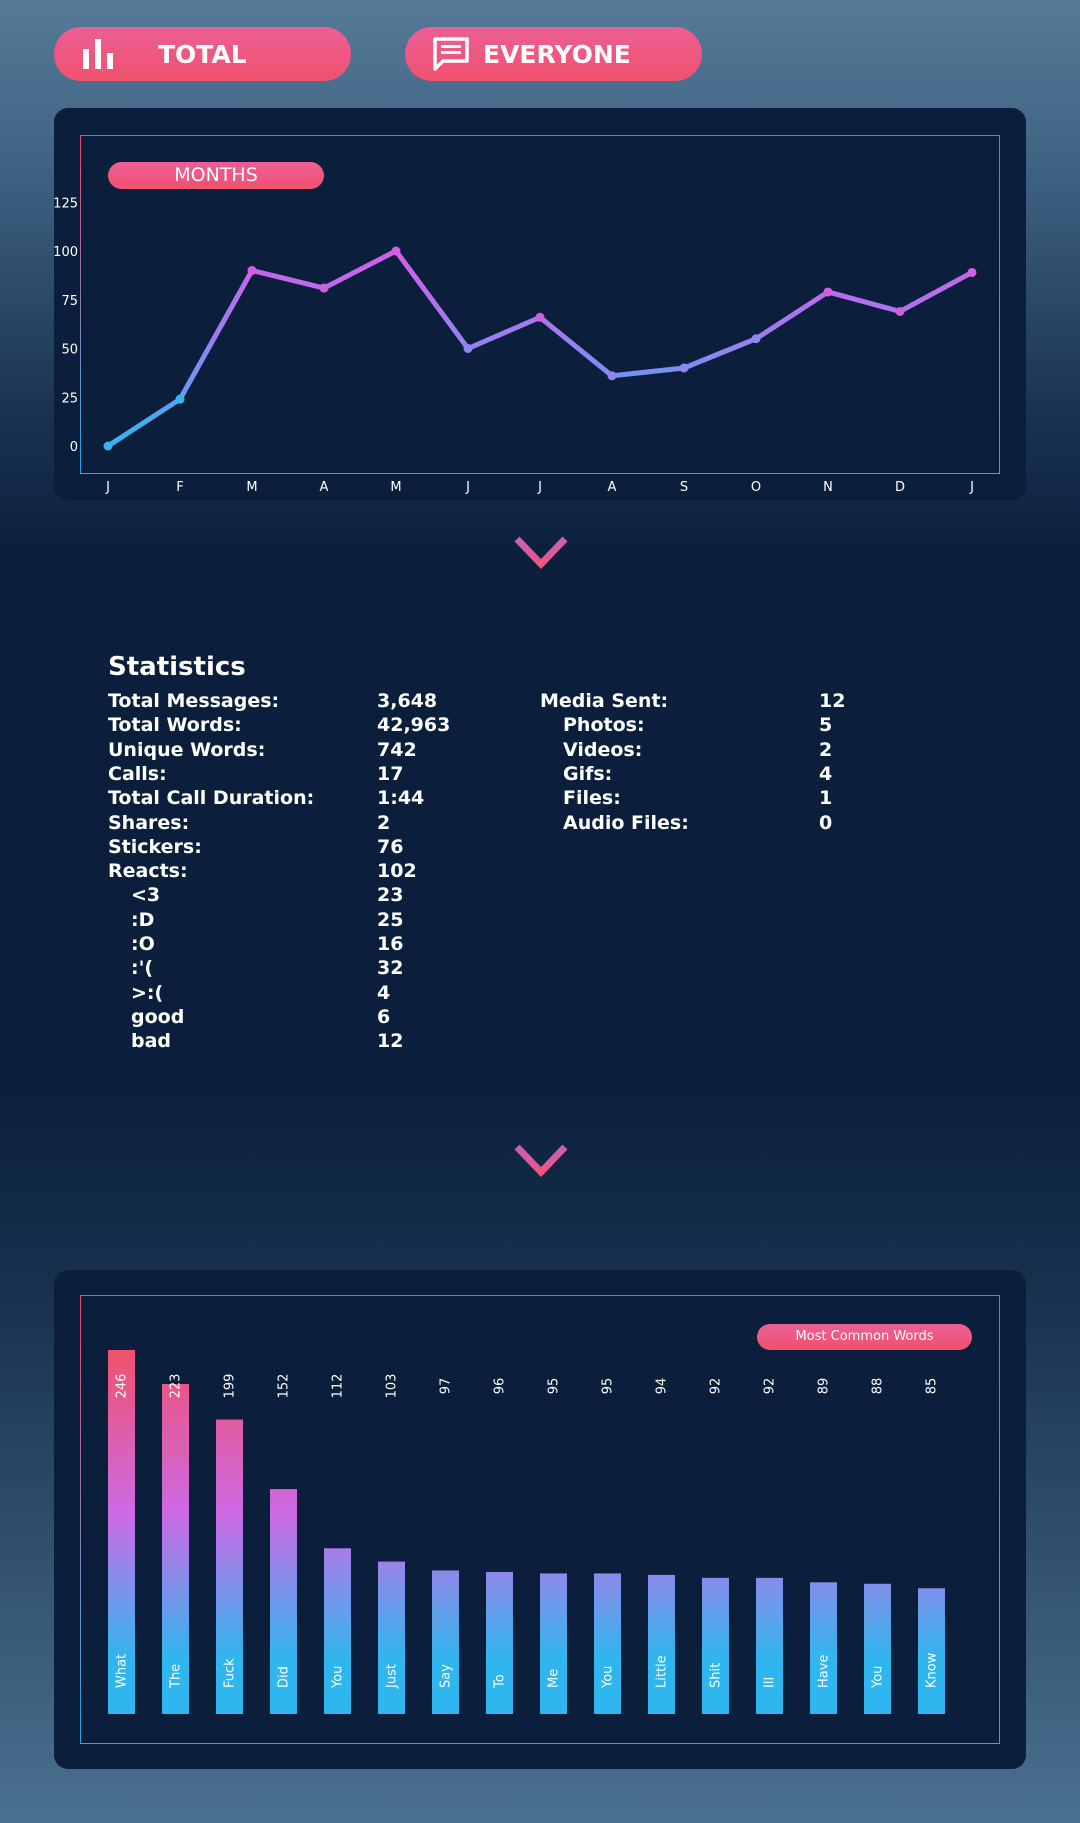  What do you see at coordinates (864, 1337) in the screenshot?
I see `words-chart-title: Most Common Words` at bounding box center [864, 1337].